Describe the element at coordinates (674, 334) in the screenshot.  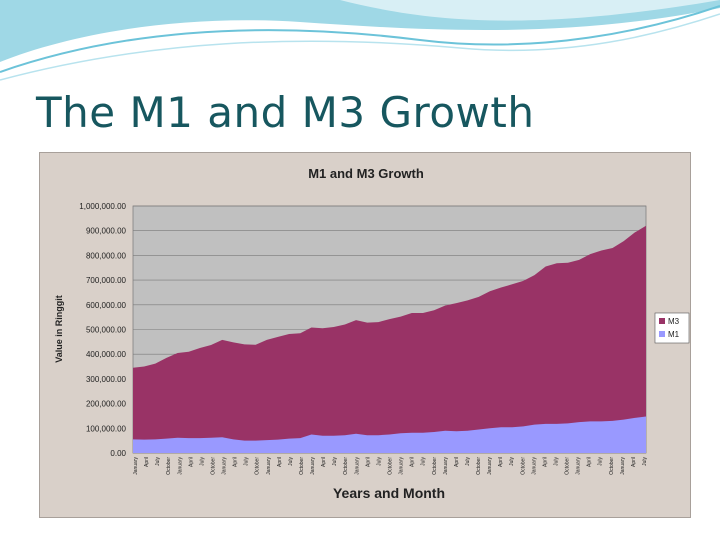
I see `legend-label-m1: M1` at that location.